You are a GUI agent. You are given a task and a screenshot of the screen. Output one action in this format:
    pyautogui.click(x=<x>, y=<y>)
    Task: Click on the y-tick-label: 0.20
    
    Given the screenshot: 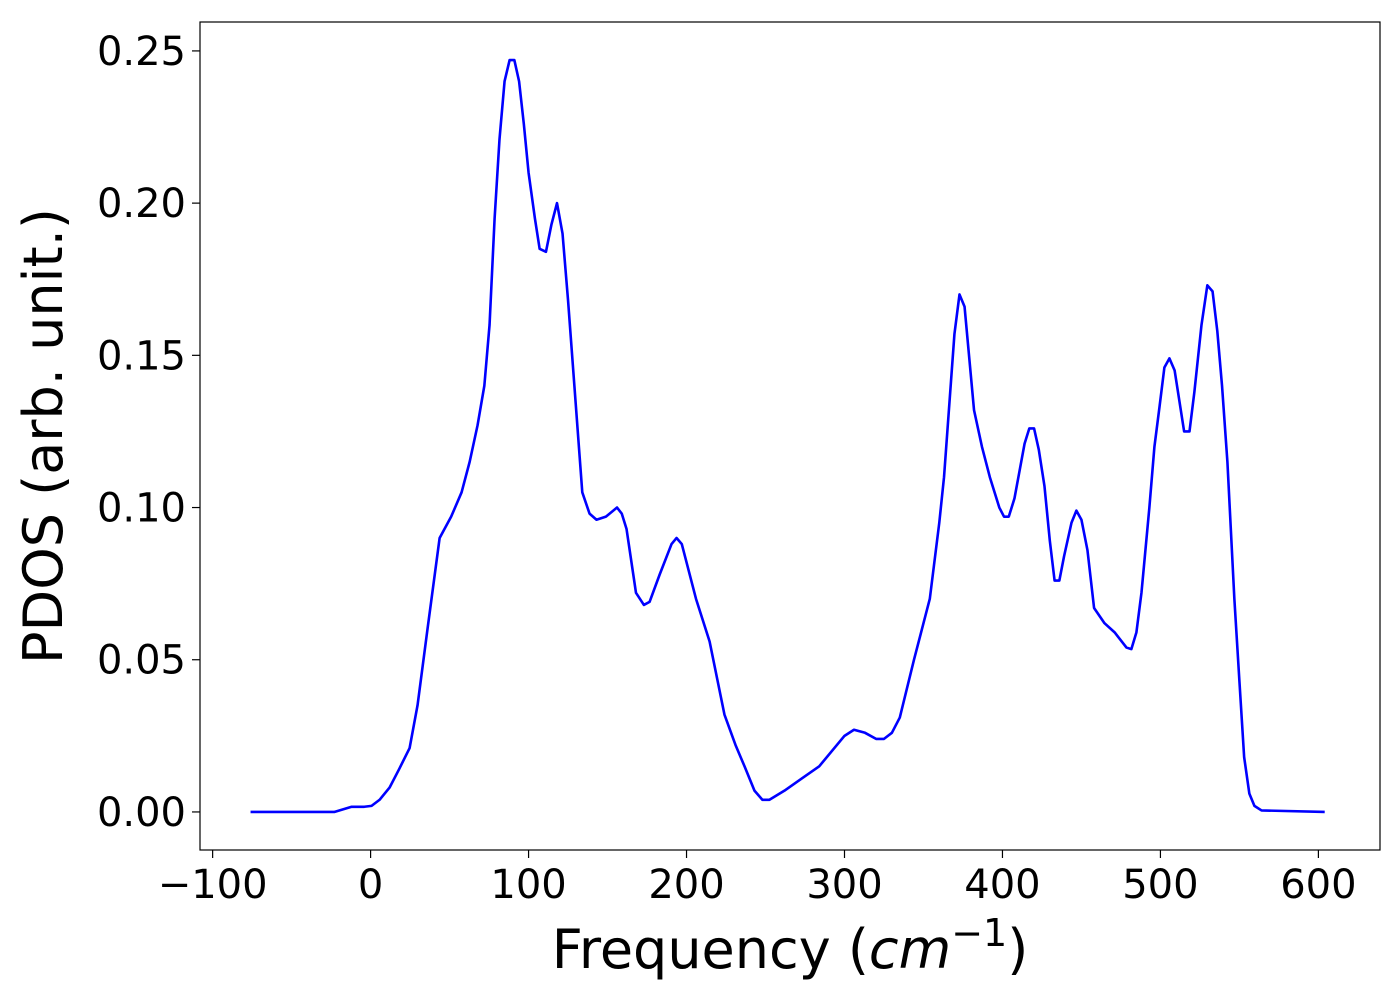 What is the action you would take?
    pyautogui.click(x=141, y=204)
    